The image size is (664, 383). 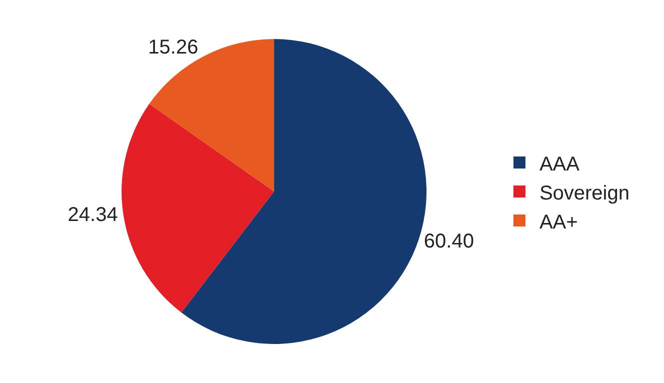 I want to click on data-label: 24.34, so click(x=93, y=215).